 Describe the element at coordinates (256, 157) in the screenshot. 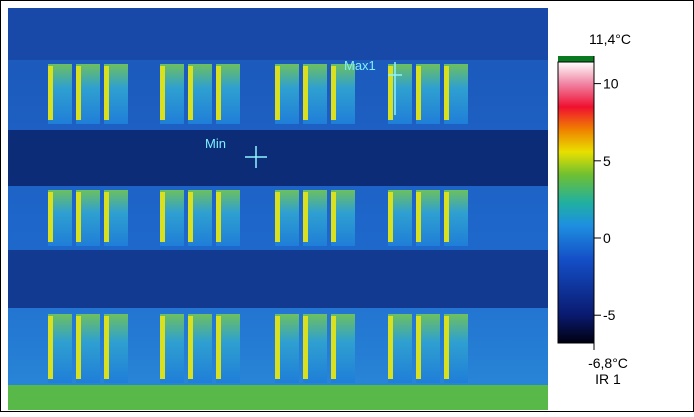

I see `marker-min` at that location.